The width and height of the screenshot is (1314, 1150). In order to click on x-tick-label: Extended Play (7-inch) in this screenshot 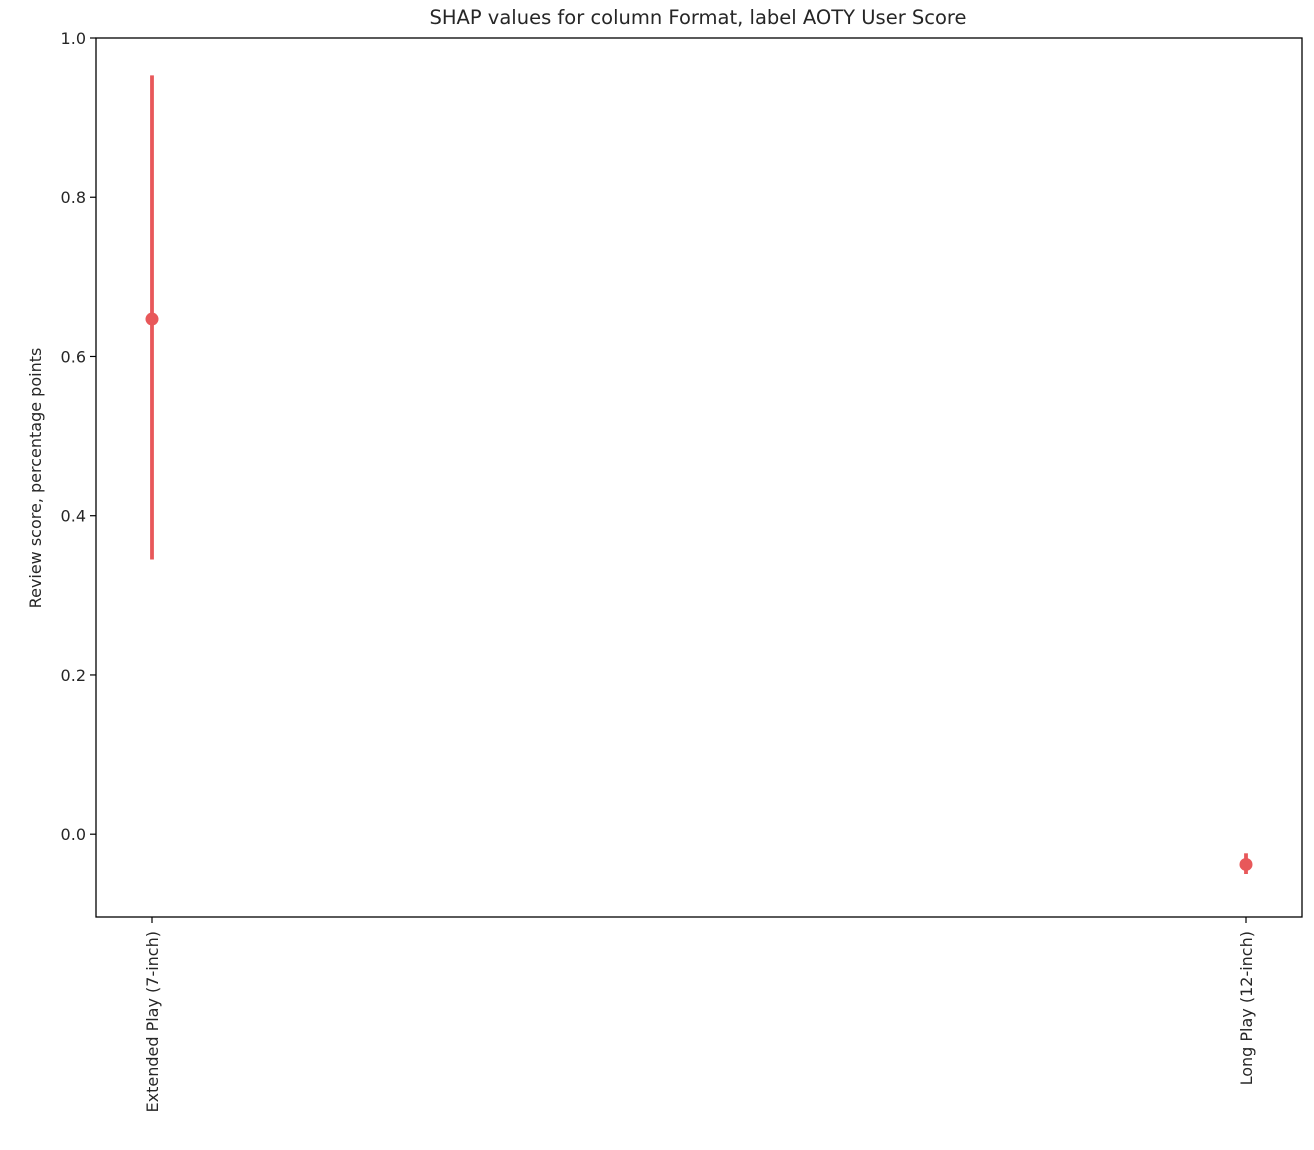, I will do `click(152, 1022)`.